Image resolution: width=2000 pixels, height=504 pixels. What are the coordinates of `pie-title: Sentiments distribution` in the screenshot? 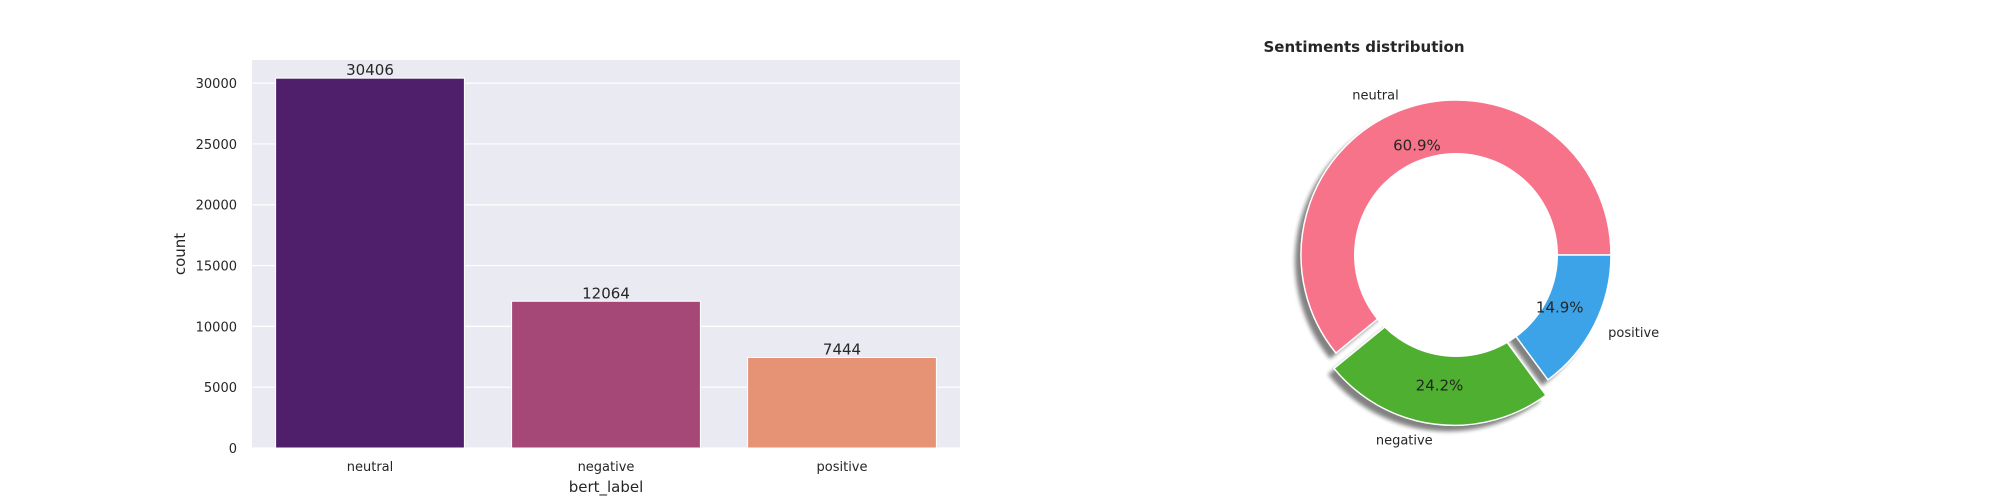 It's located at (1364, 47).